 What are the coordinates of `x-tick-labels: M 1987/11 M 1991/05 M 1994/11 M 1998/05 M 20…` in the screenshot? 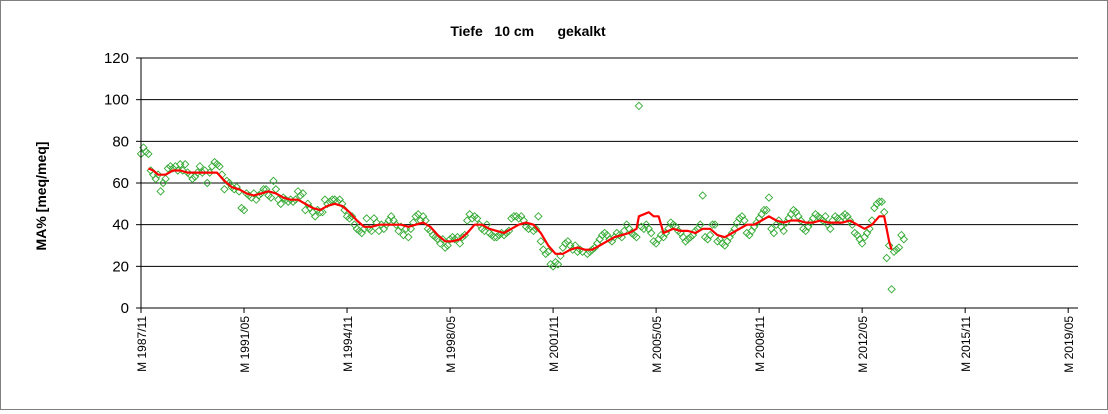 It's located at (605, 344).